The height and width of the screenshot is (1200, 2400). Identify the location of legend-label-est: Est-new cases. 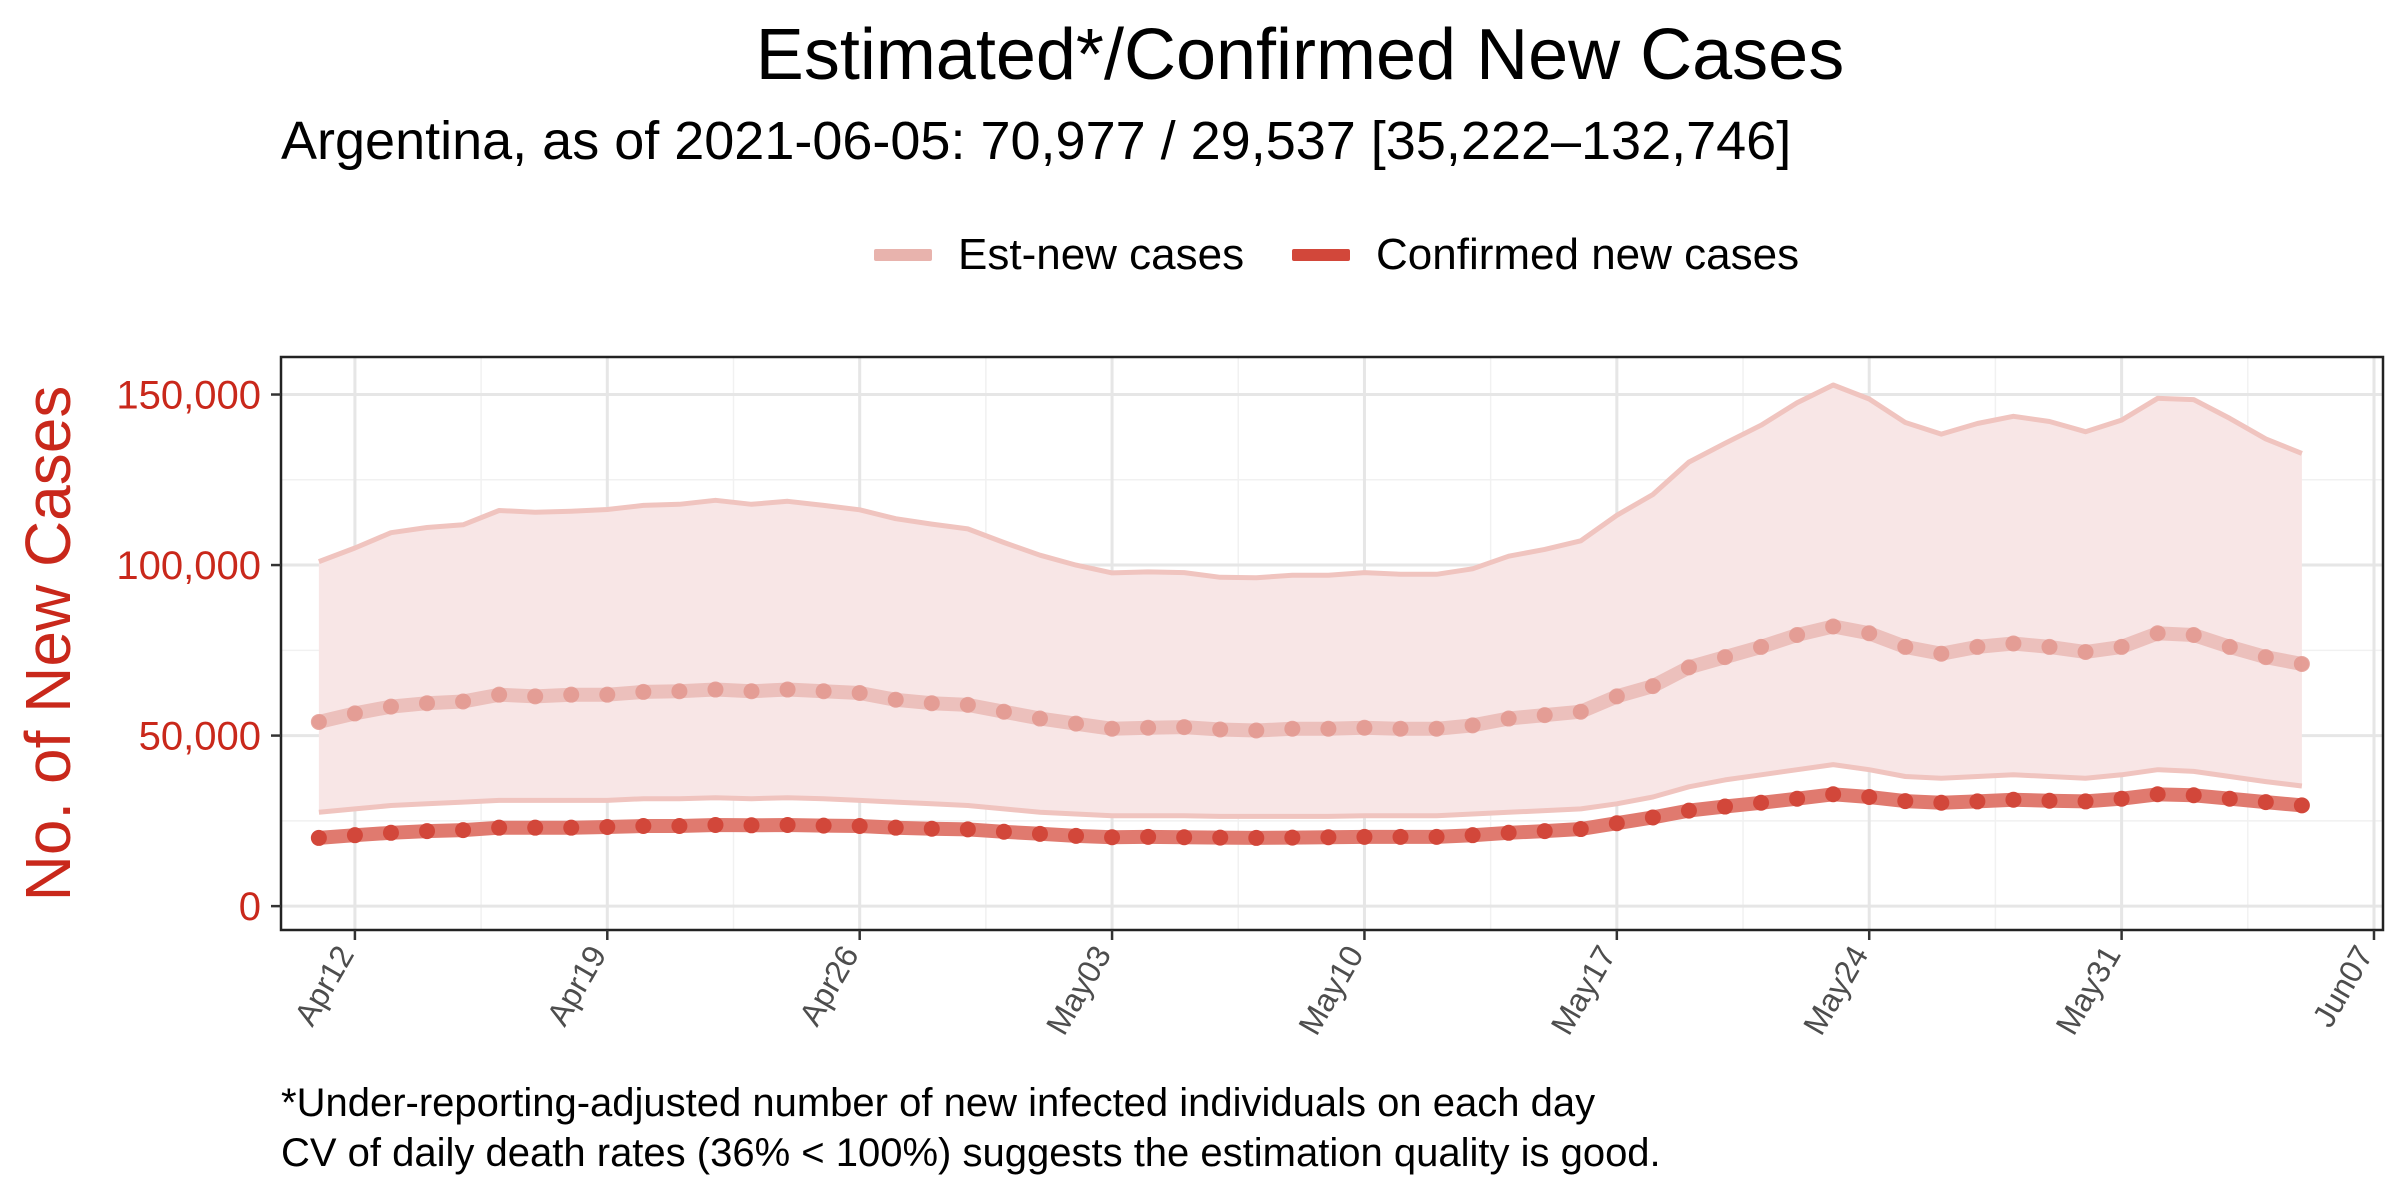
(1101, 254).